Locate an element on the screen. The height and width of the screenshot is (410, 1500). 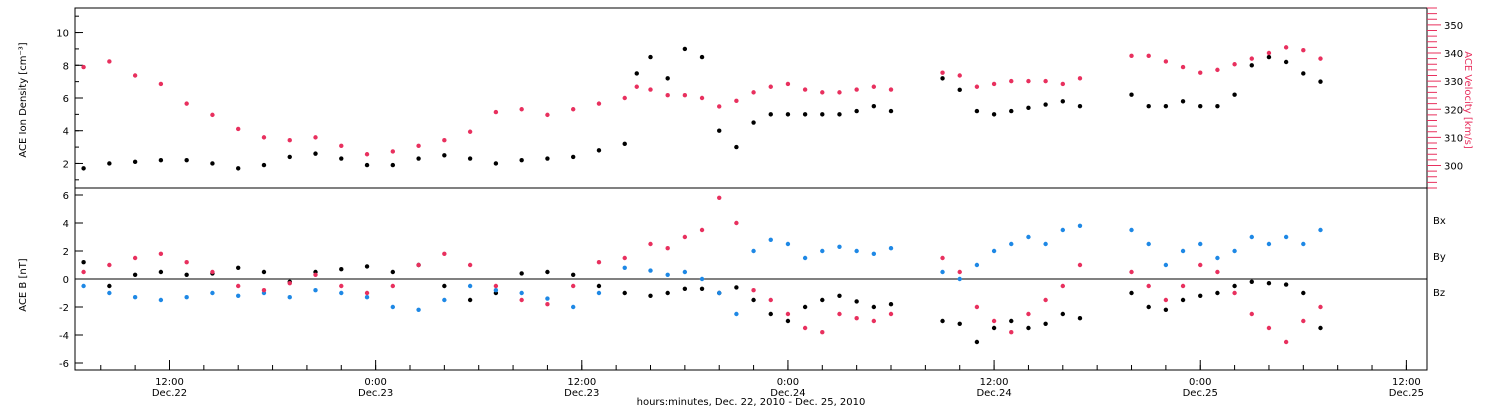
velocity-y-tick-label: 340 is located at coordinates (1453, 54).